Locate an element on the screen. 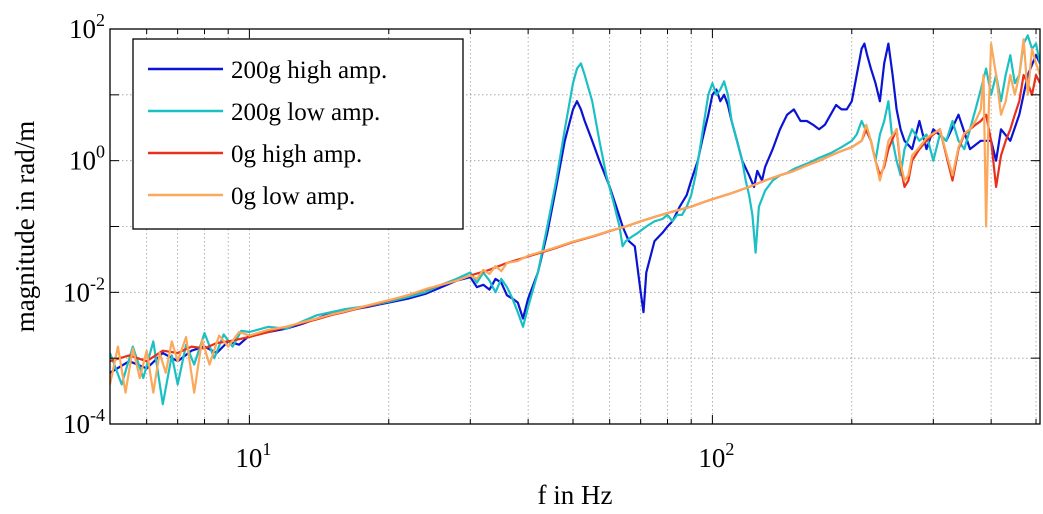  y-tick-label: 10⁻⁴ is located at coordinates (84, 422).